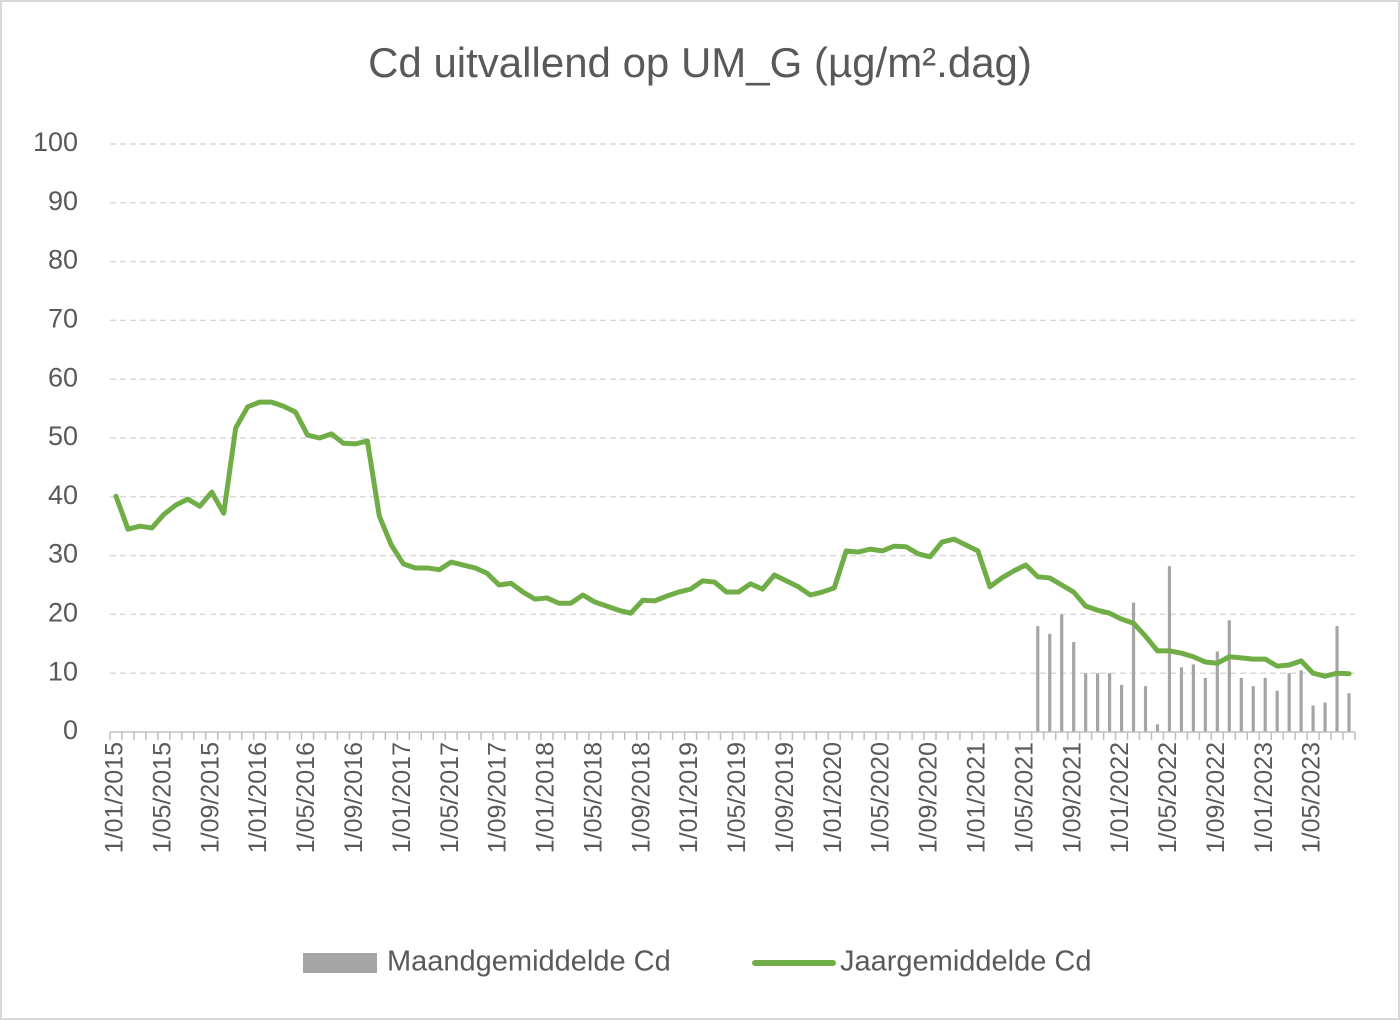  I want to click on x-tick-label: 1/09/2016, so click(354, 797).